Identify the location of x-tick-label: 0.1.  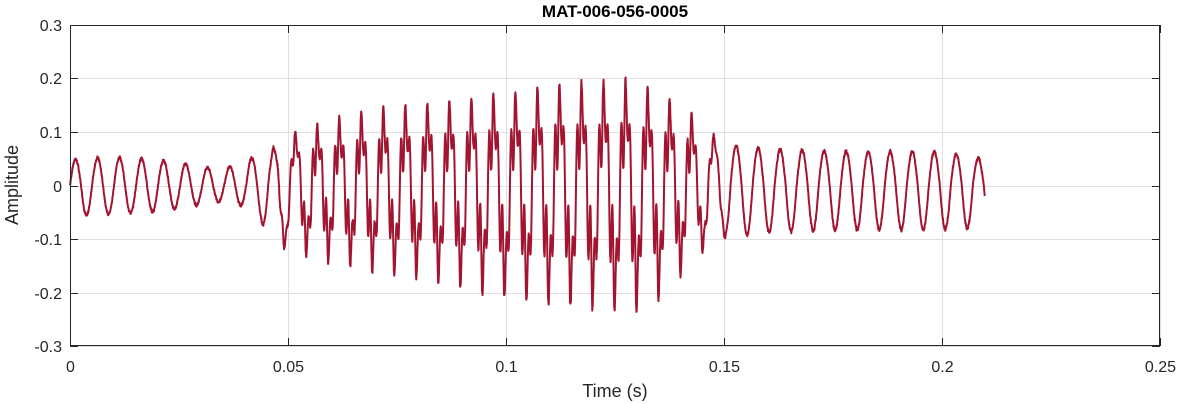
(506, 367).